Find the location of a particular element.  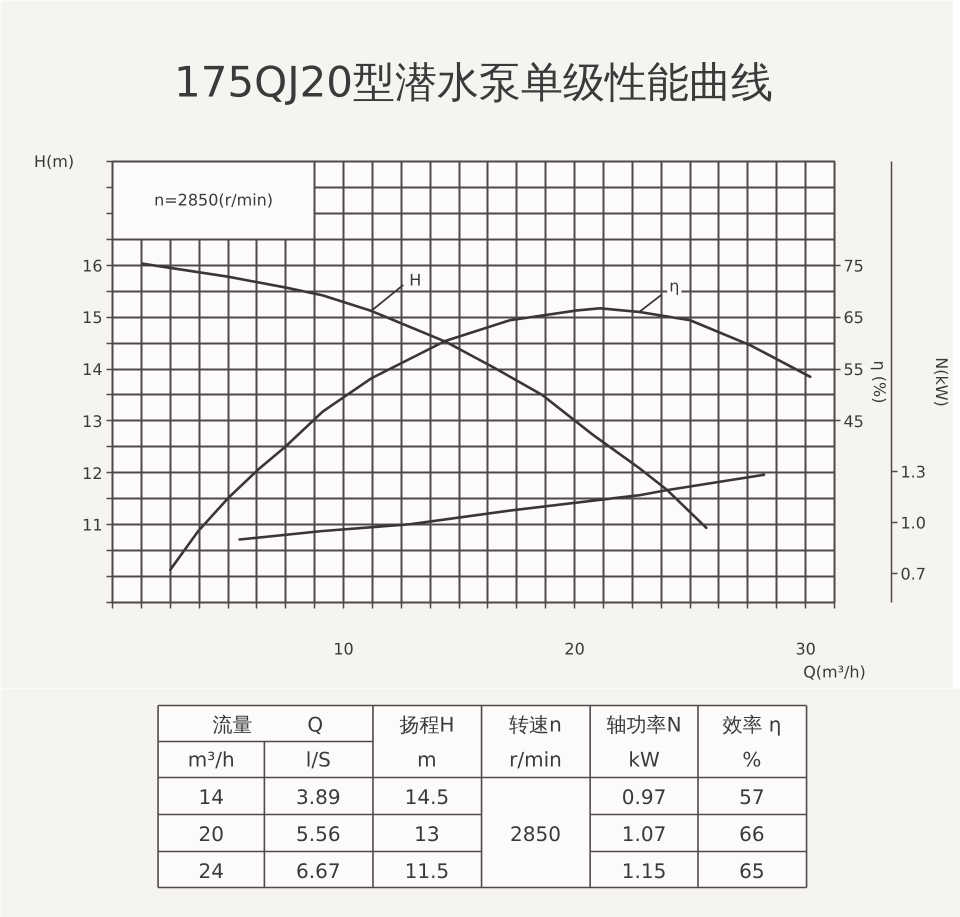

text: m is located at coordinates (427, 760).